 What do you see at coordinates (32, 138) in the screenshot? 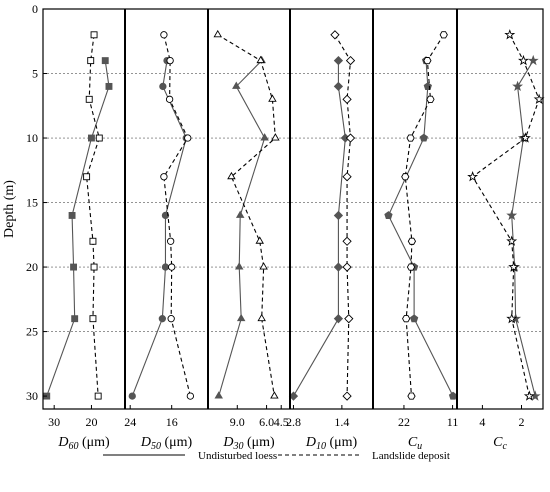
I see `y-tick-label: 10` at bounding box center [32, 138].